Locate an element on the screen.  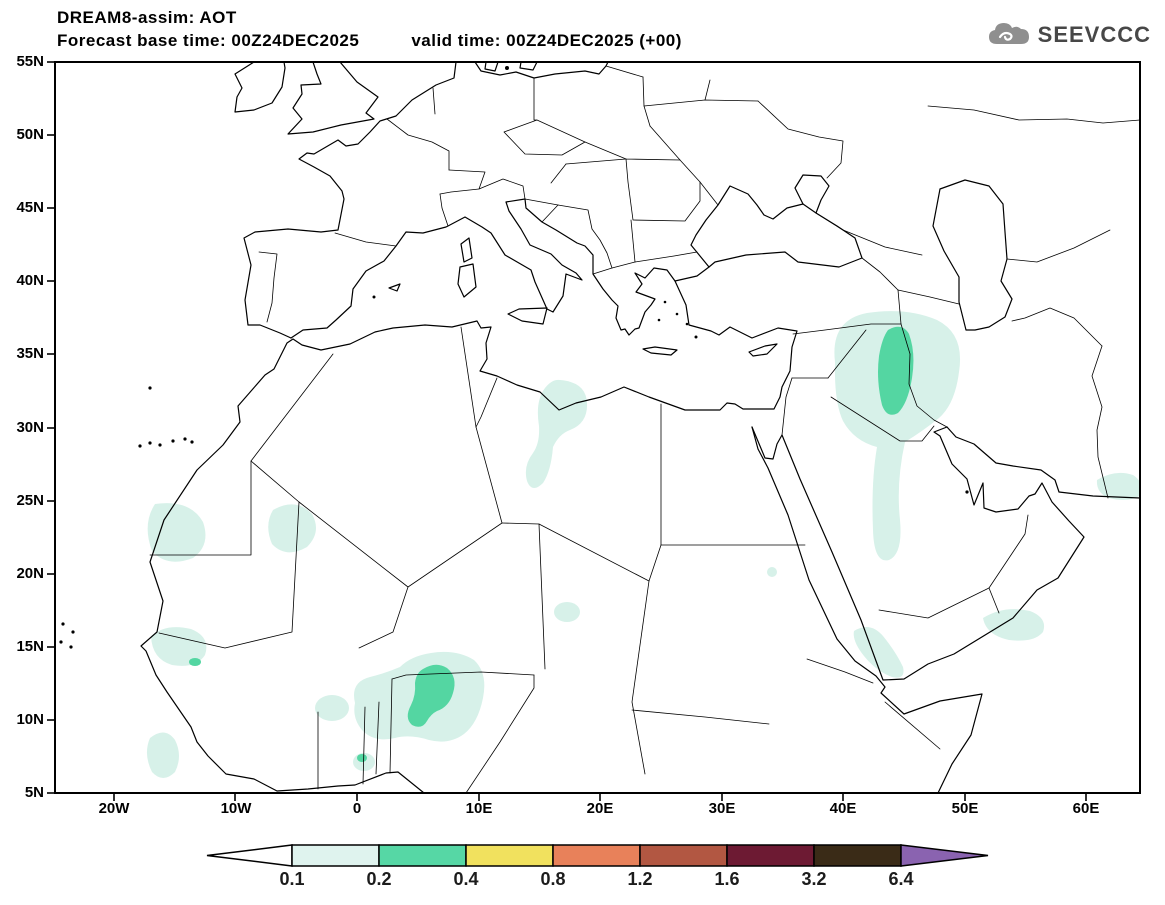
lat-tick-label: 20N is located at coordinates (30, 573).